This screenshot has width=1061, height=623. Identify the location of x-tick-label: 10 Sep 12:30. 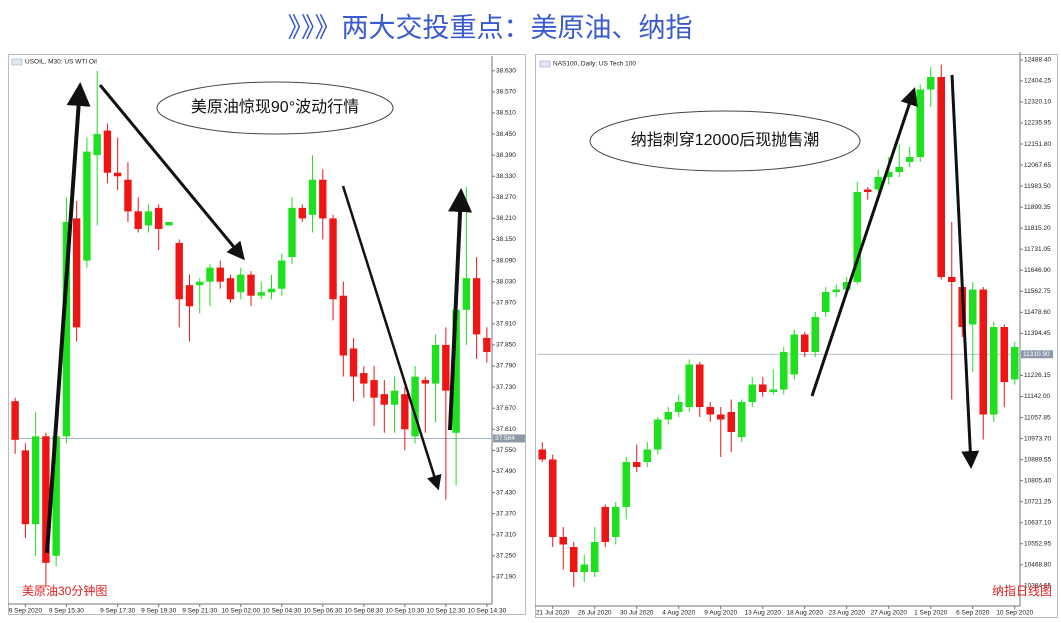
(446, 611).